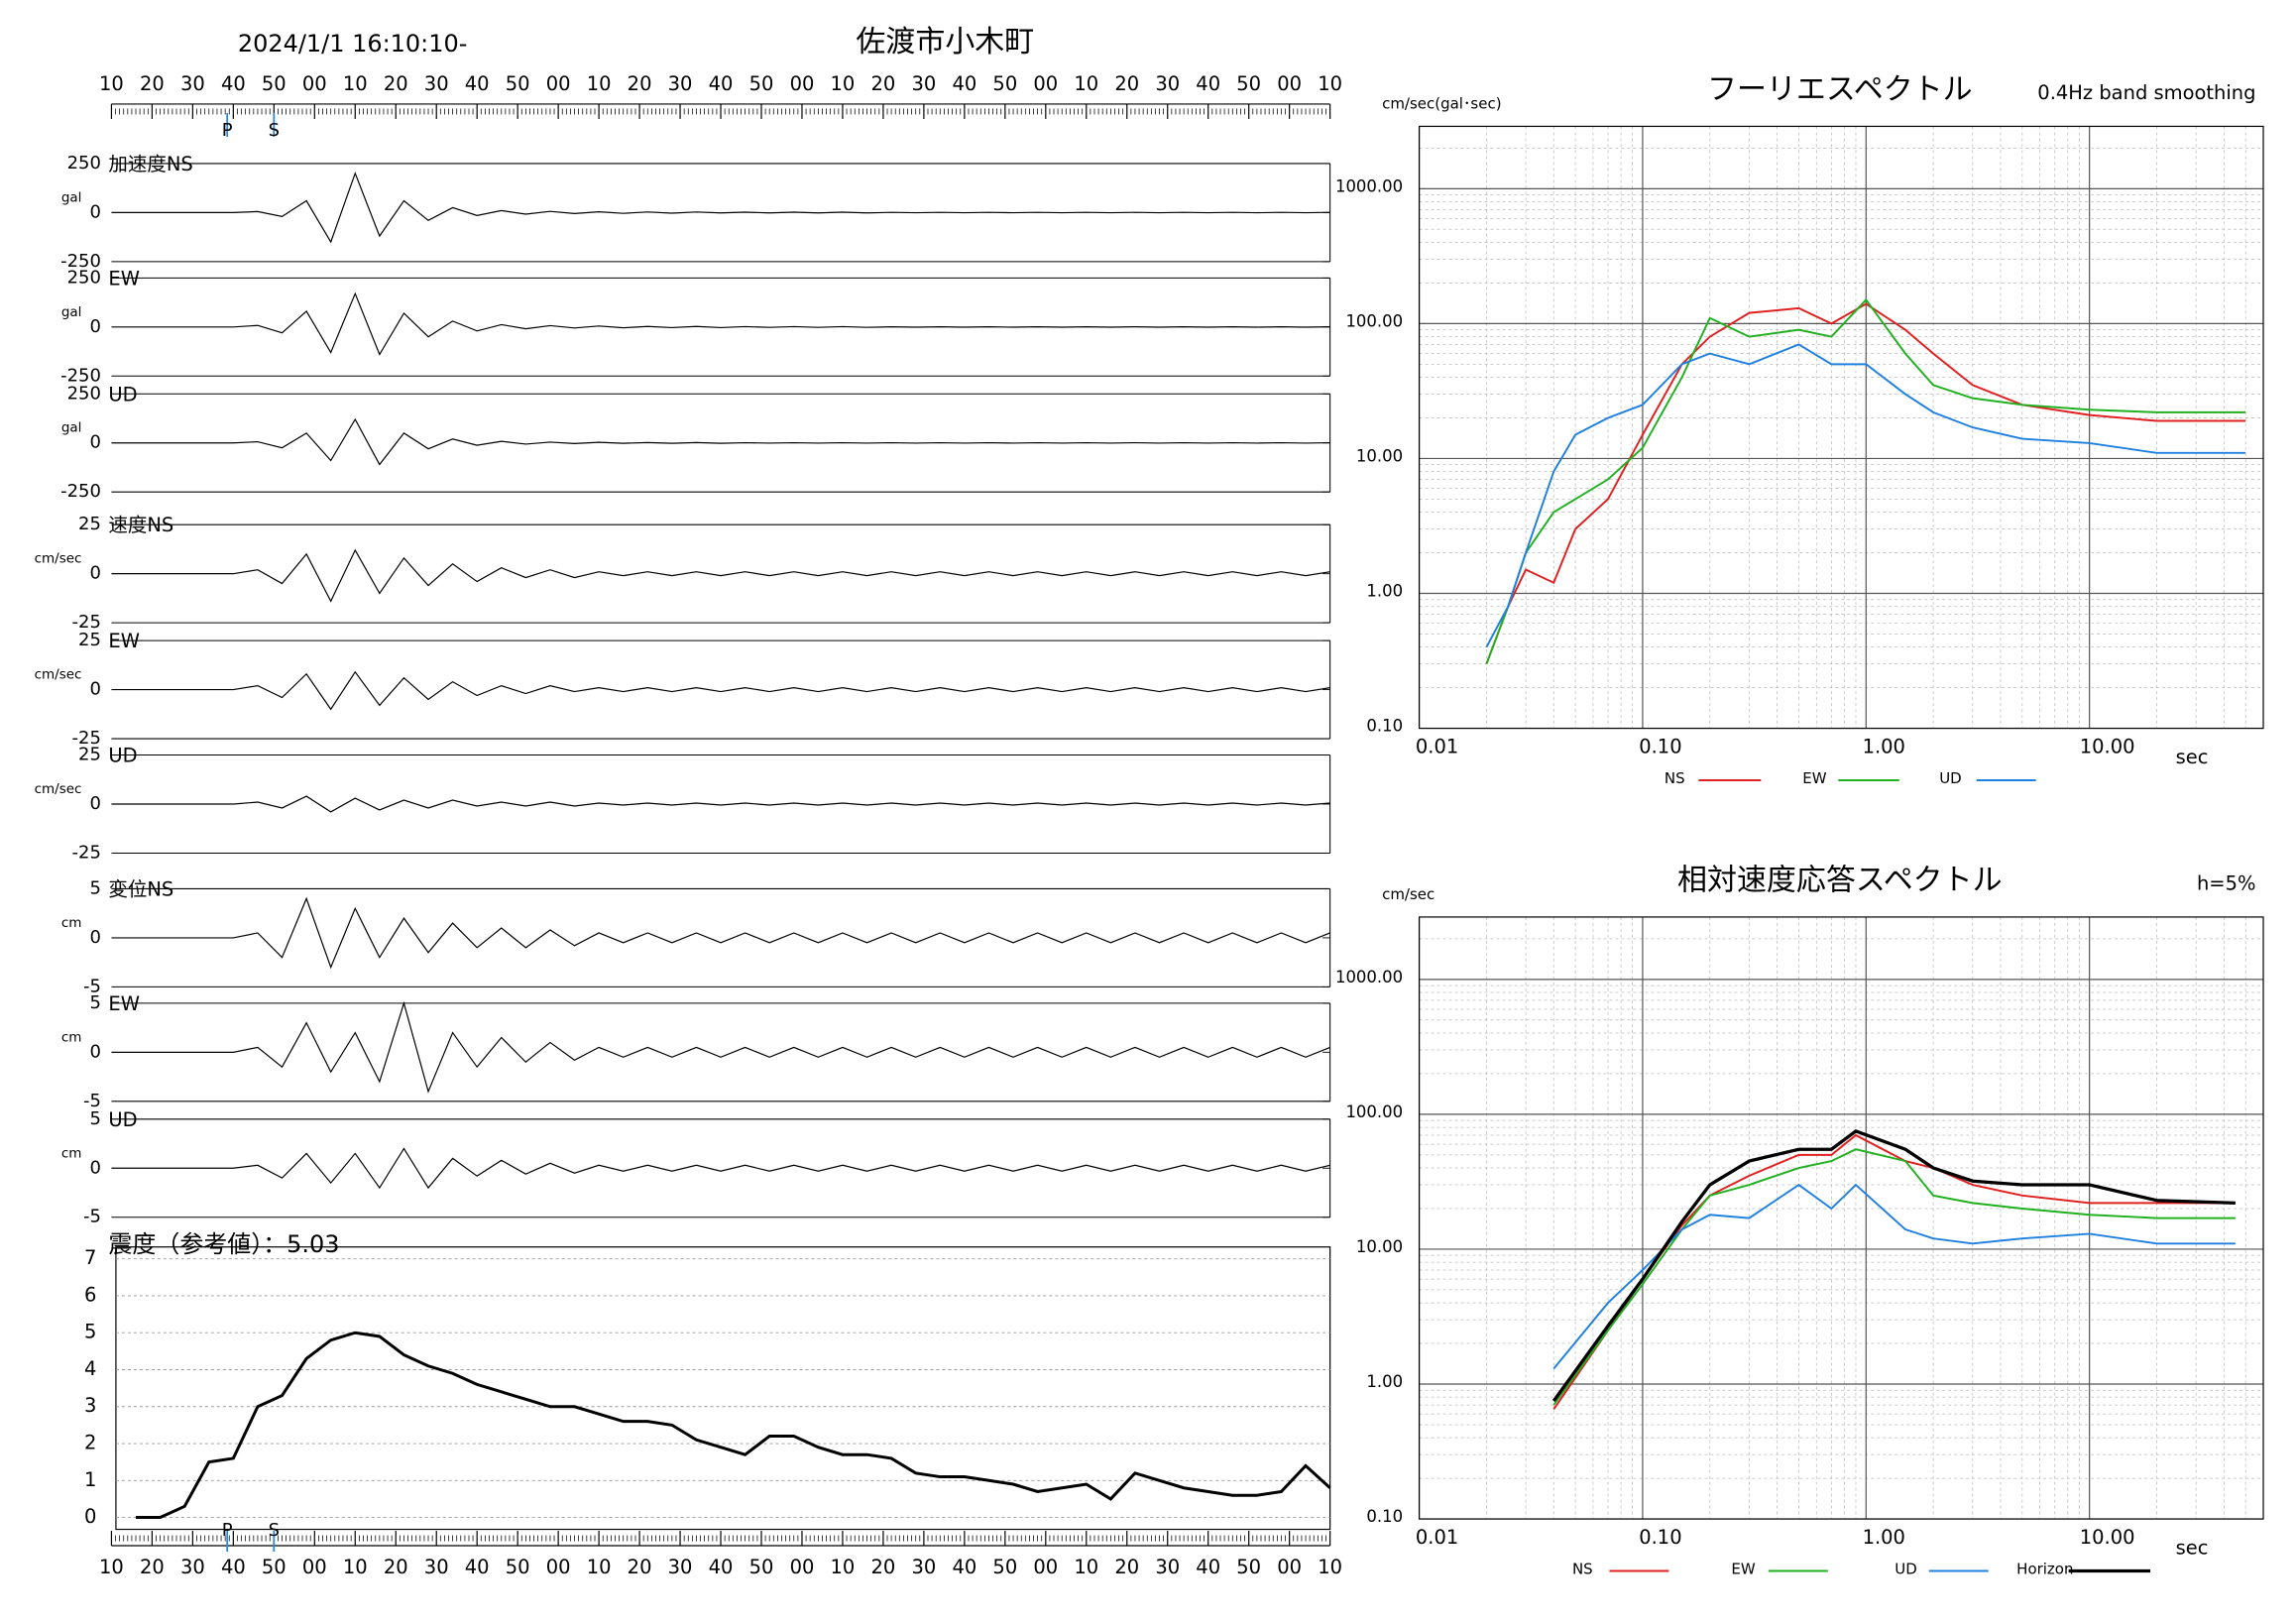 The image size is (2296, 1623). Describe the element at coordinates (90, 1368) in the screenshot. I see `y-tick-label: 4` at that location.